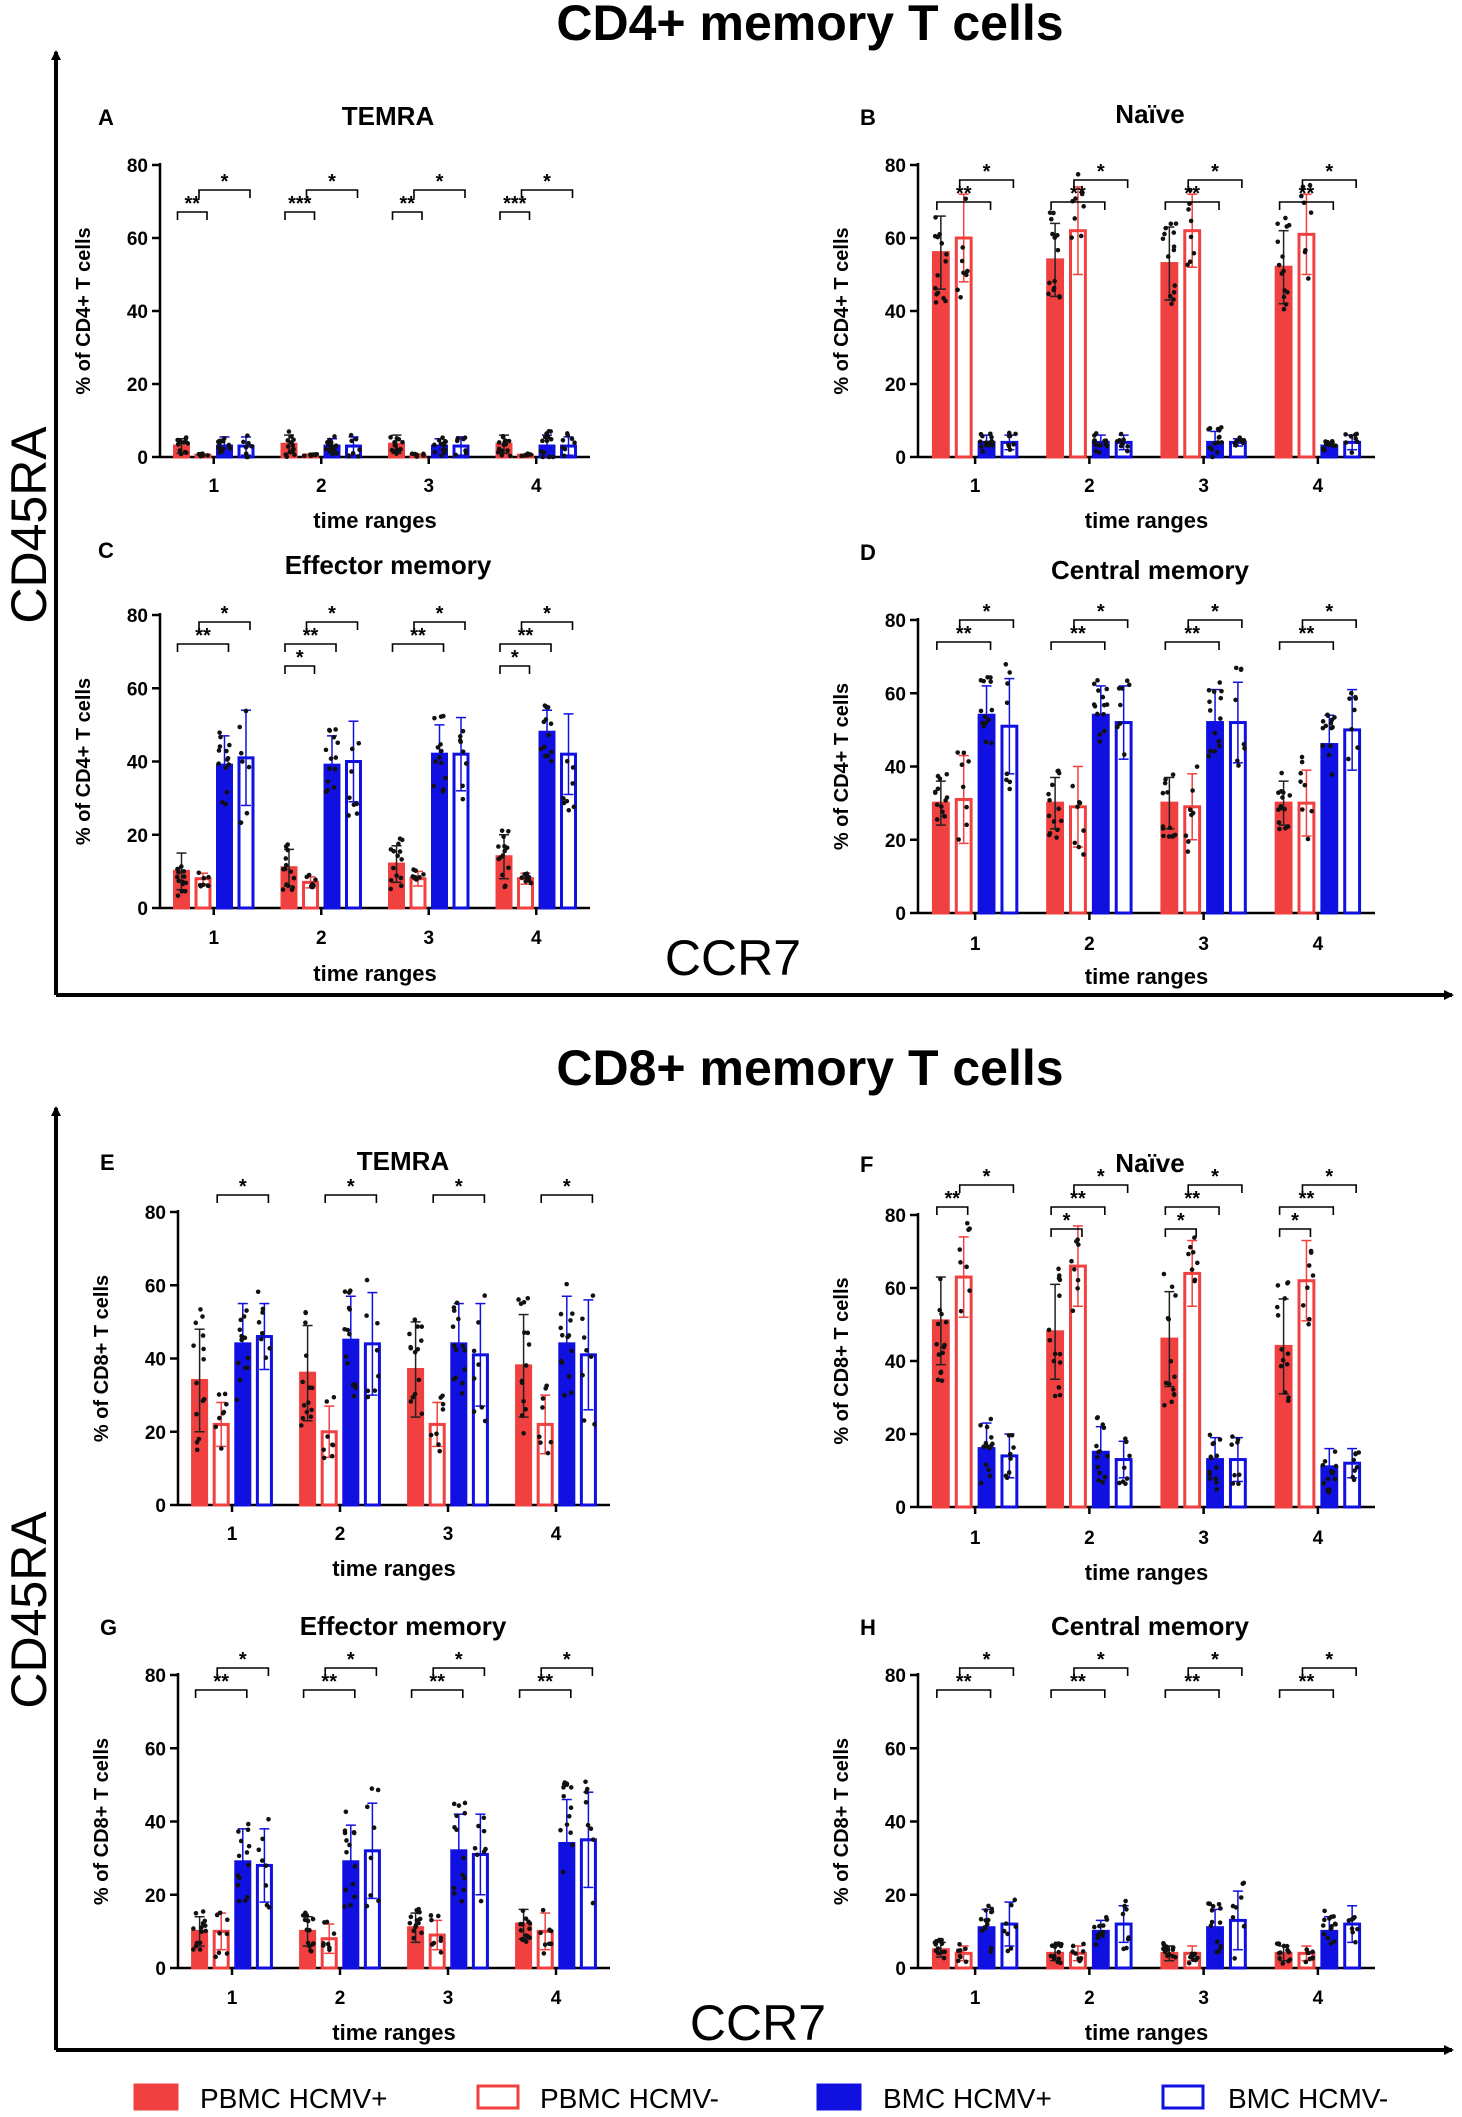  What do you see at coordinates (137, 385) in the screenshot?
I see `y-tick-label: 20` at bounding box center [137, 385].